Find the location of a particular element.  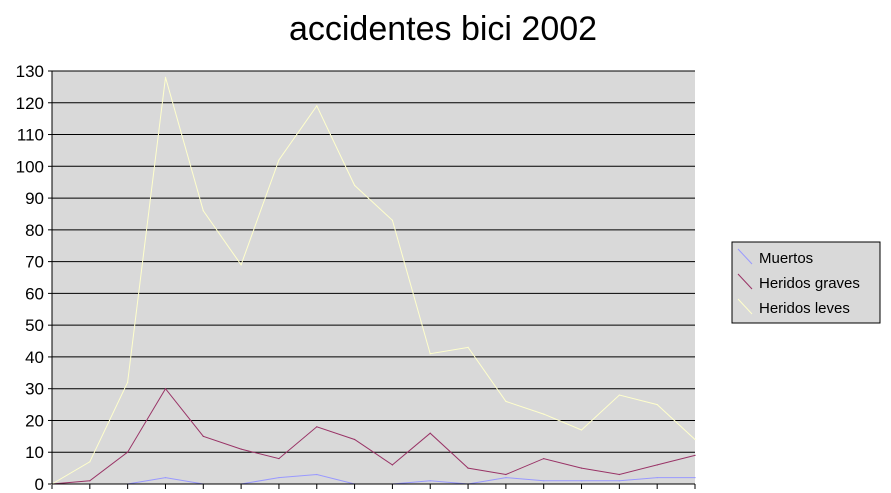

y-tick-label: 80 is located at coordinates (34, 230).